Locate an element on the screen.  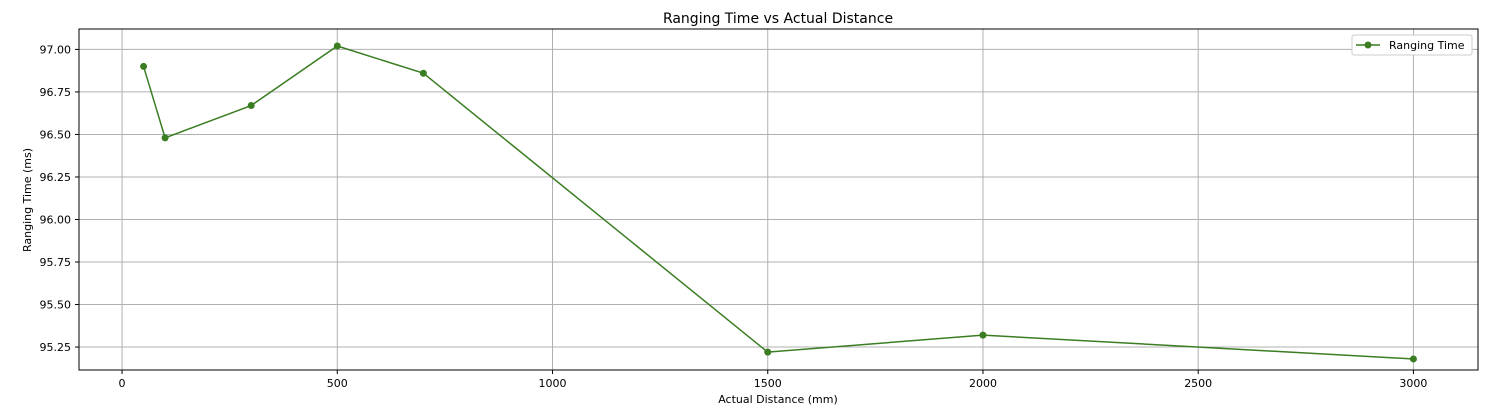
y-axis: 95.25 95.50 95.75 96.00 96.25 96.50 96.75 97.00 is located at coordinates (59, 198).